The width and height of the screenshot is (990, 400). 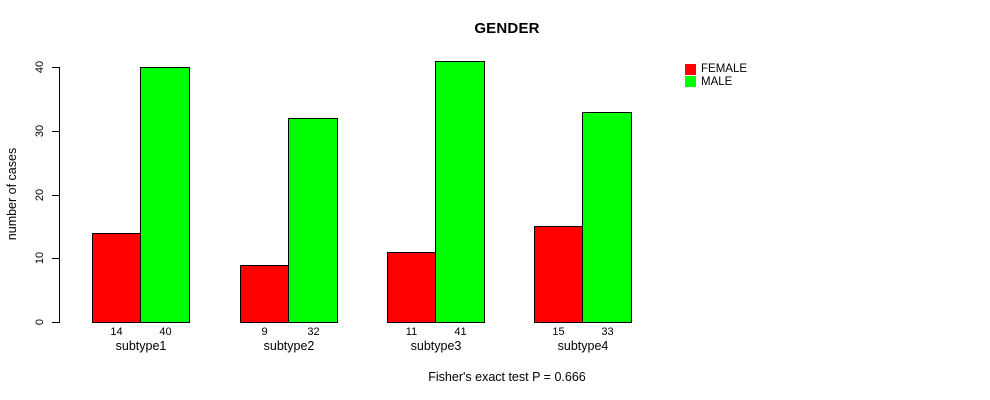 I want to click on category-label-subtype3: subtype3, so click(x=436, y=346).